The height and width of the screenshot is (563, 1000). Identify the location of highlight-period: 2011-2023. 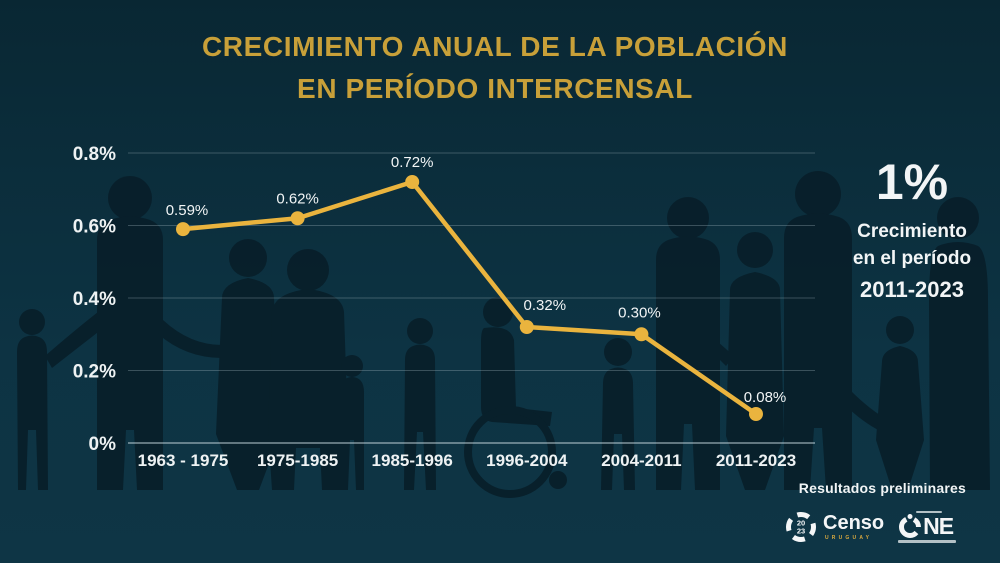
(912, 289).